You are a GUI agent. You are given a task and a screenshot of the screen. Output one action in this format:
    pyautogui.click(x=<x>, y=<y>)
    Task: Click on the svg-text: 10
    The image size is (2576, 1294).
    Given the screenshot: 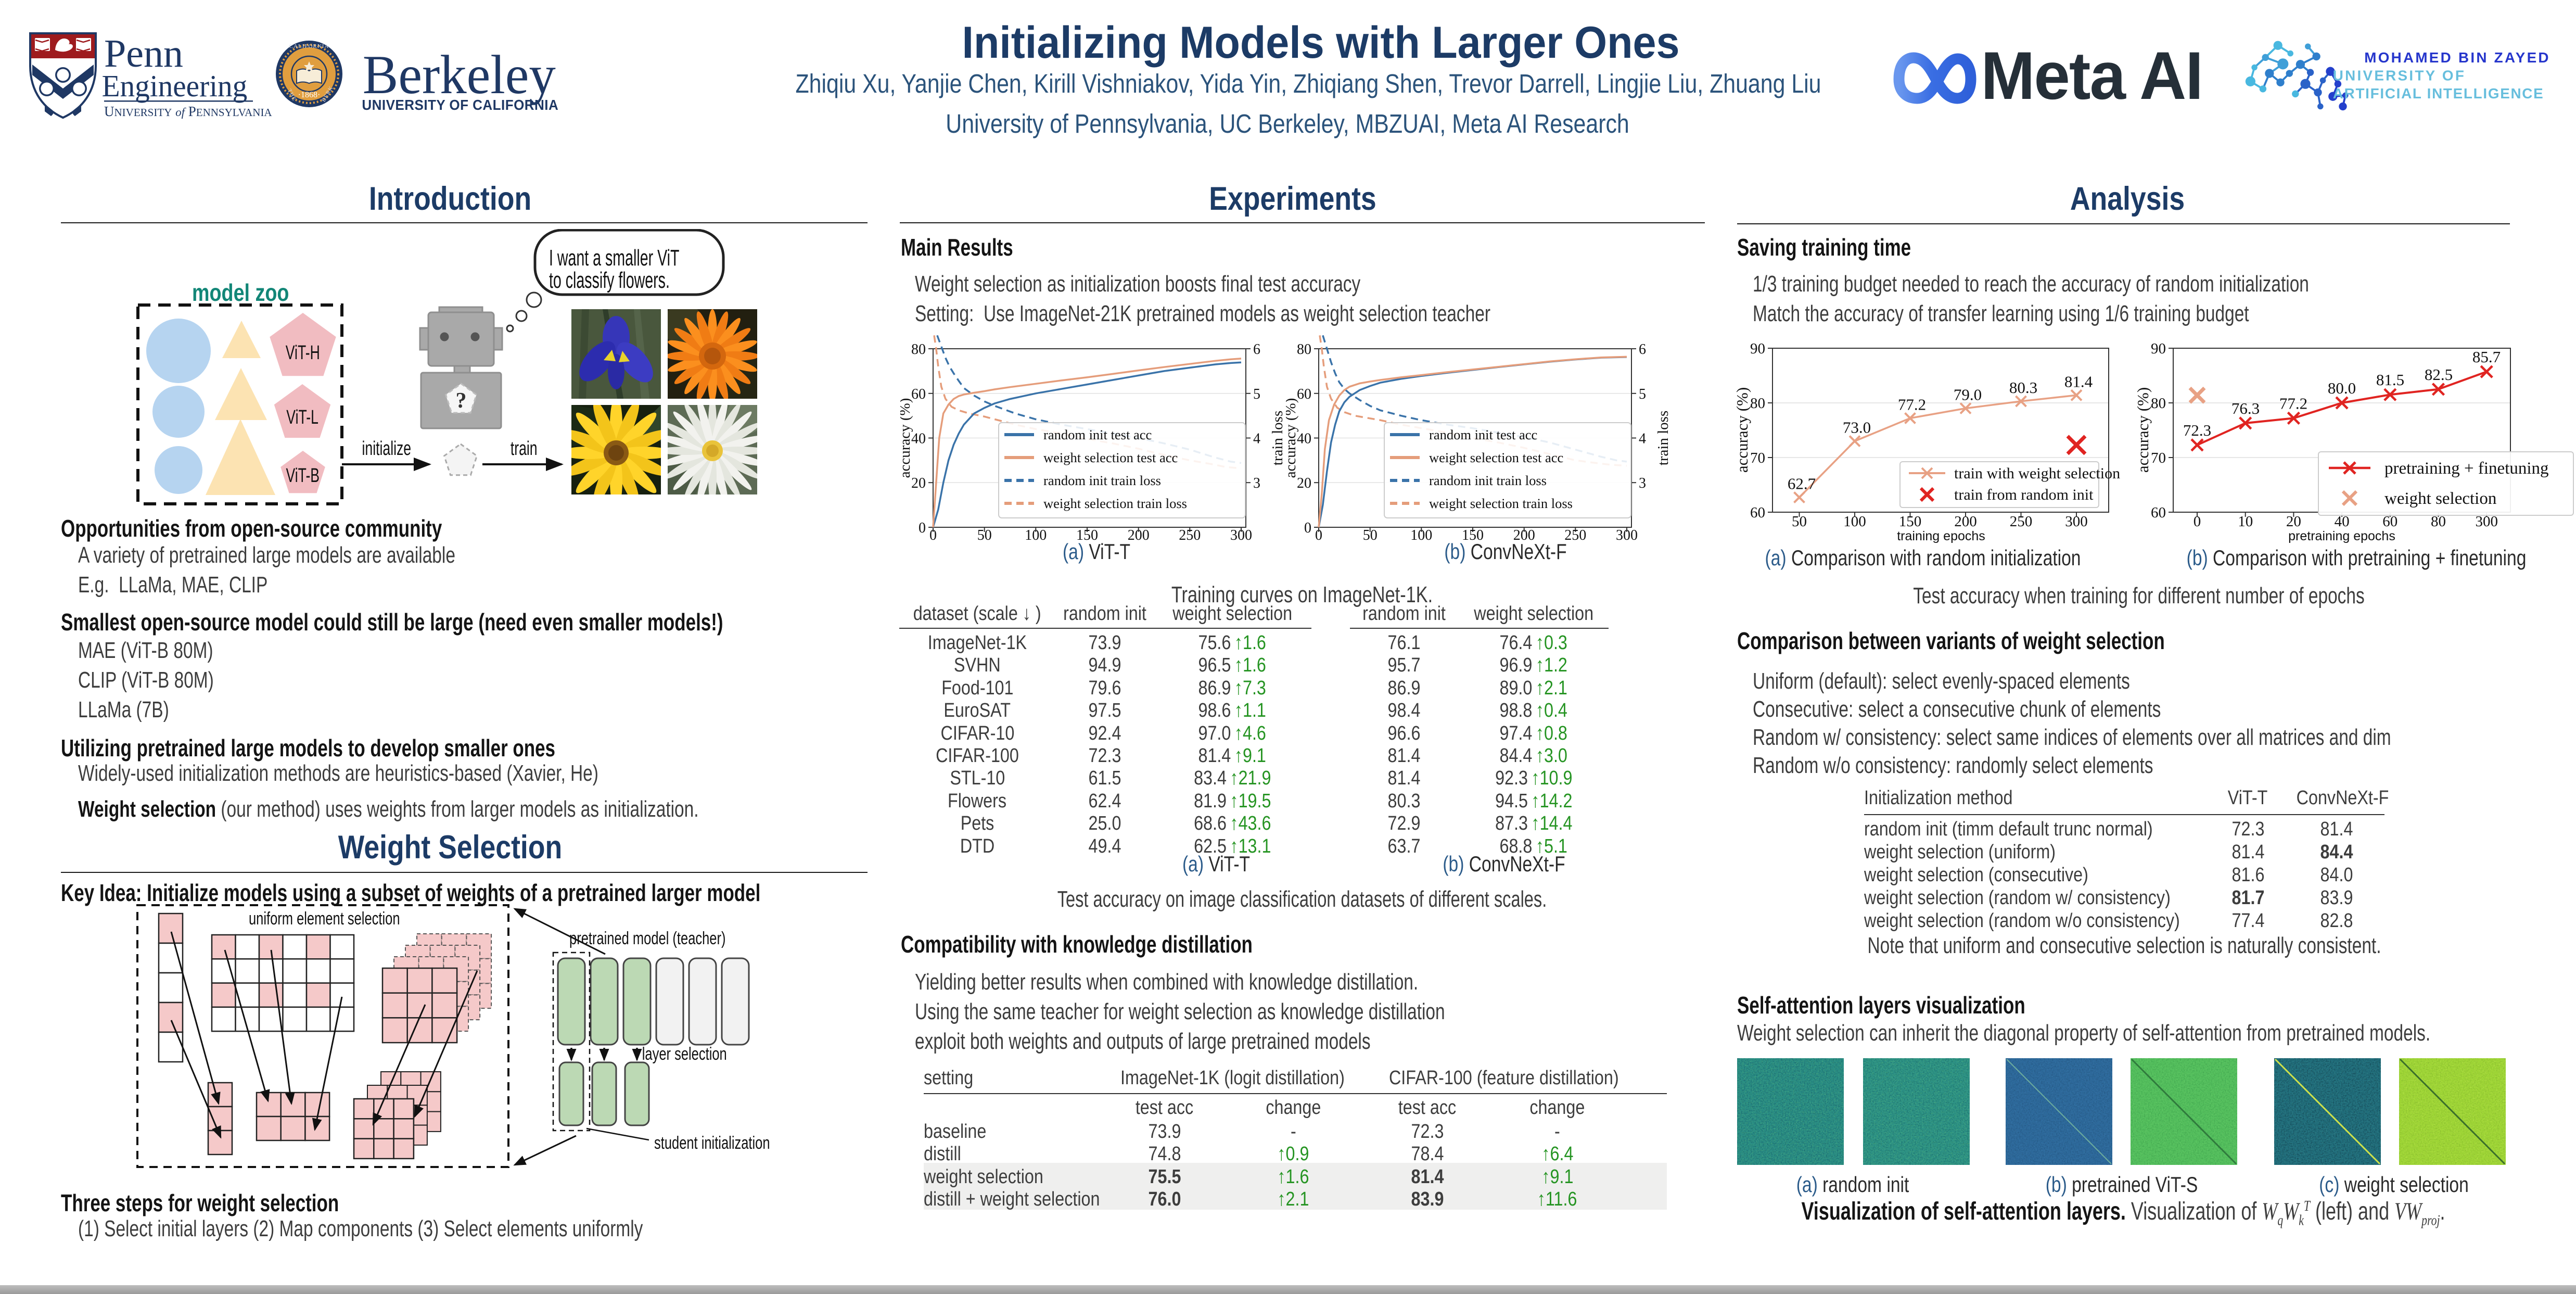 What is the action you would take?
    pyautogui.click(x=2245, y=521)
    